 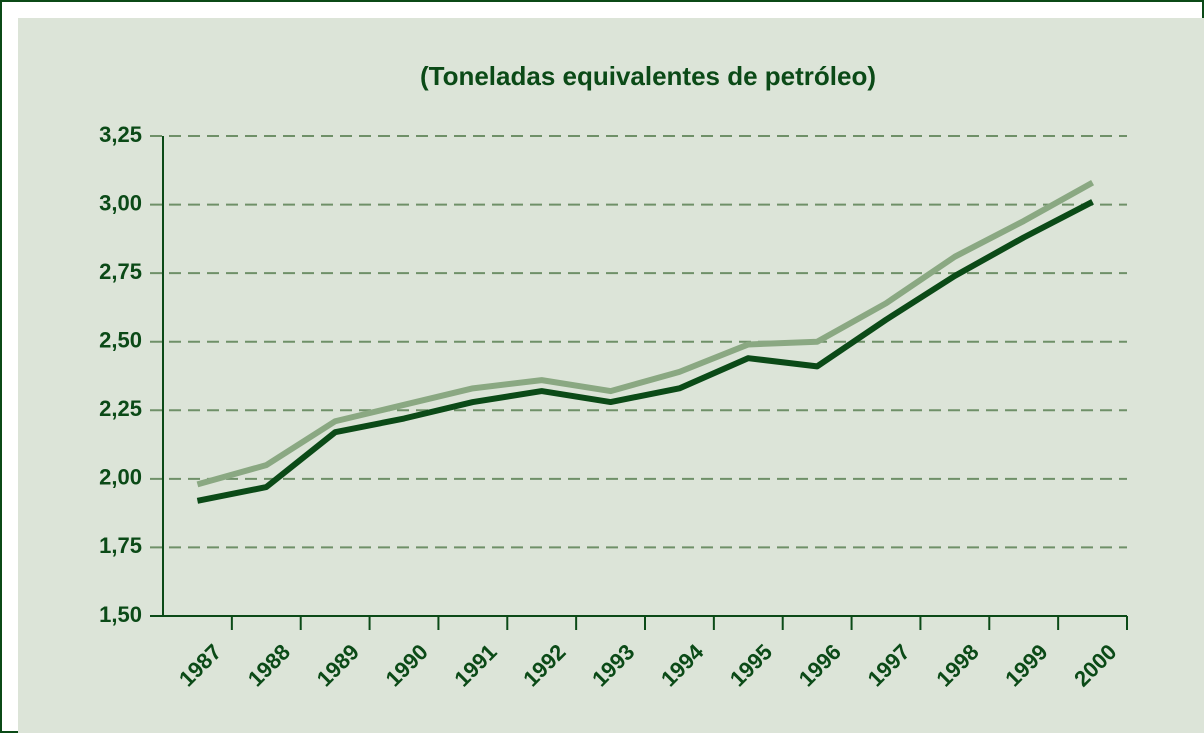 What do you see at coordinates (120, 545) in the screenshot?
I see `y-tick-label: 1,75` at bounding box center [120, 545].